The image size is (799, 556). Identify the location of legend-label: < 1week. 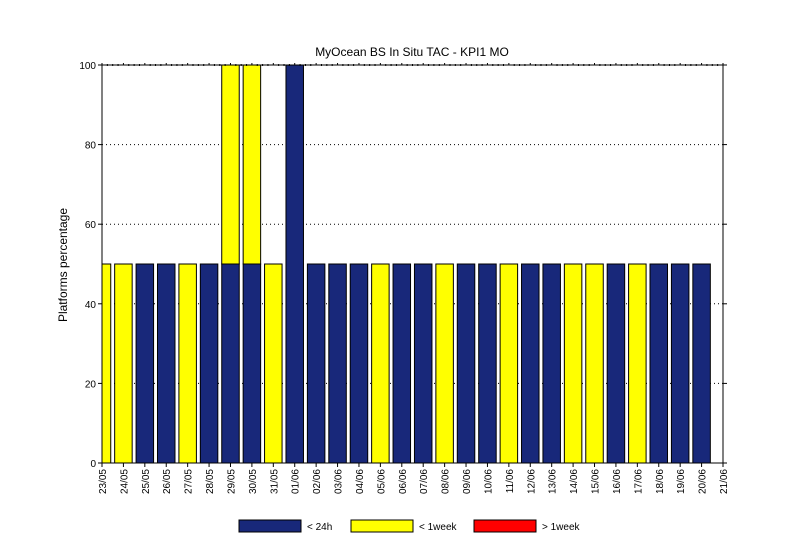
(438, 527).